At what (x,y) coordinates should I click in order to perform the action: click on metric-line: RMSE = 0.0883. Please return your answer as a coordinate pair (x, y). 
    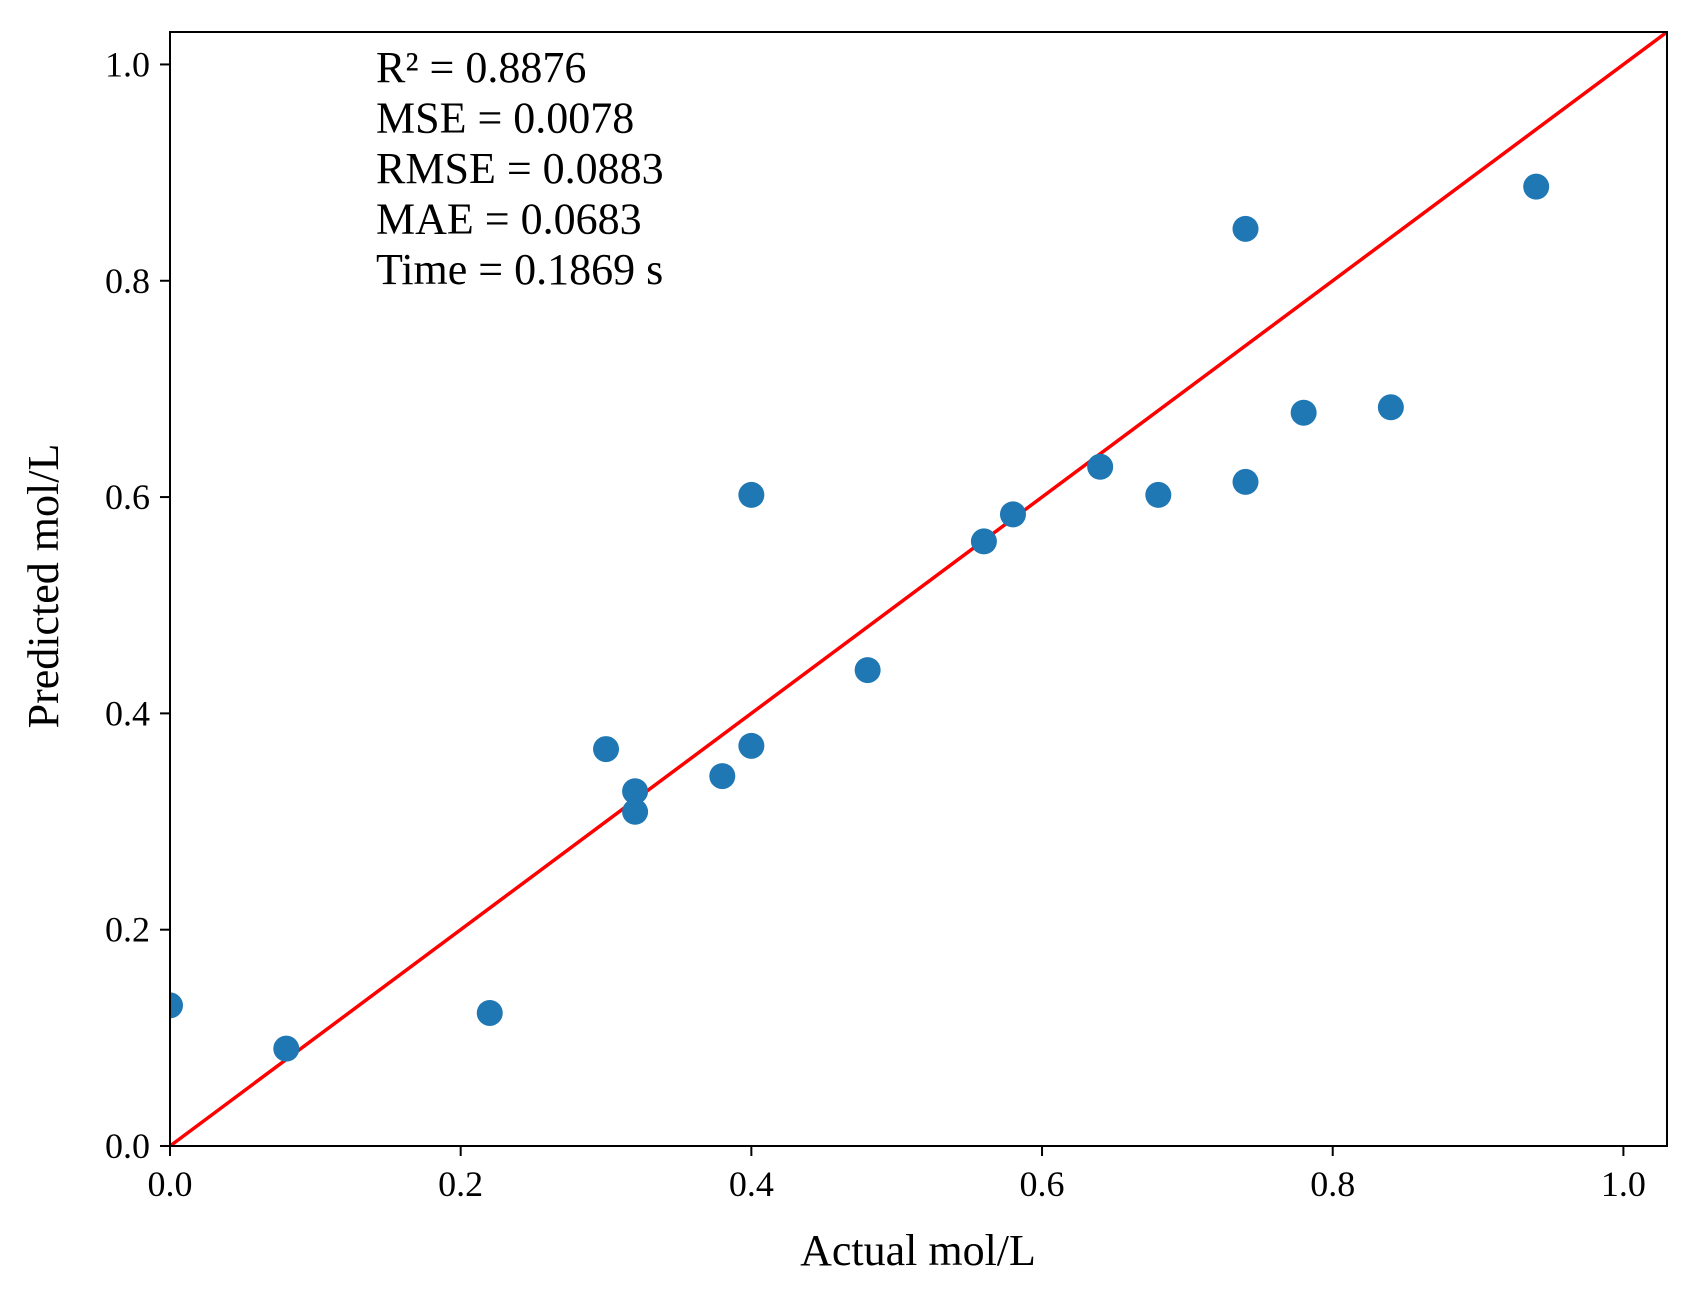
    Looking at the image, I should click on (520, 168).